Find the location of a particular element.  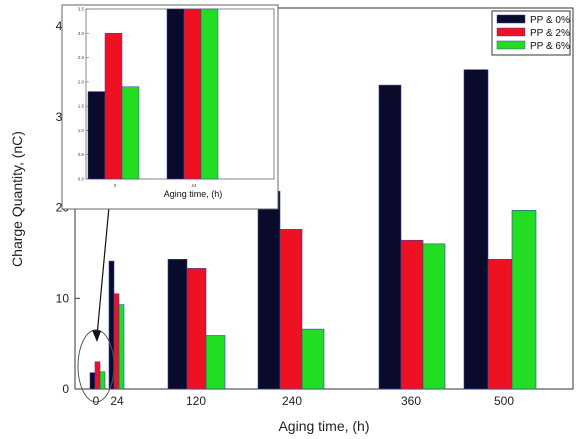

inset-bar-24-pp-2- is located at coordinates (192, 94).